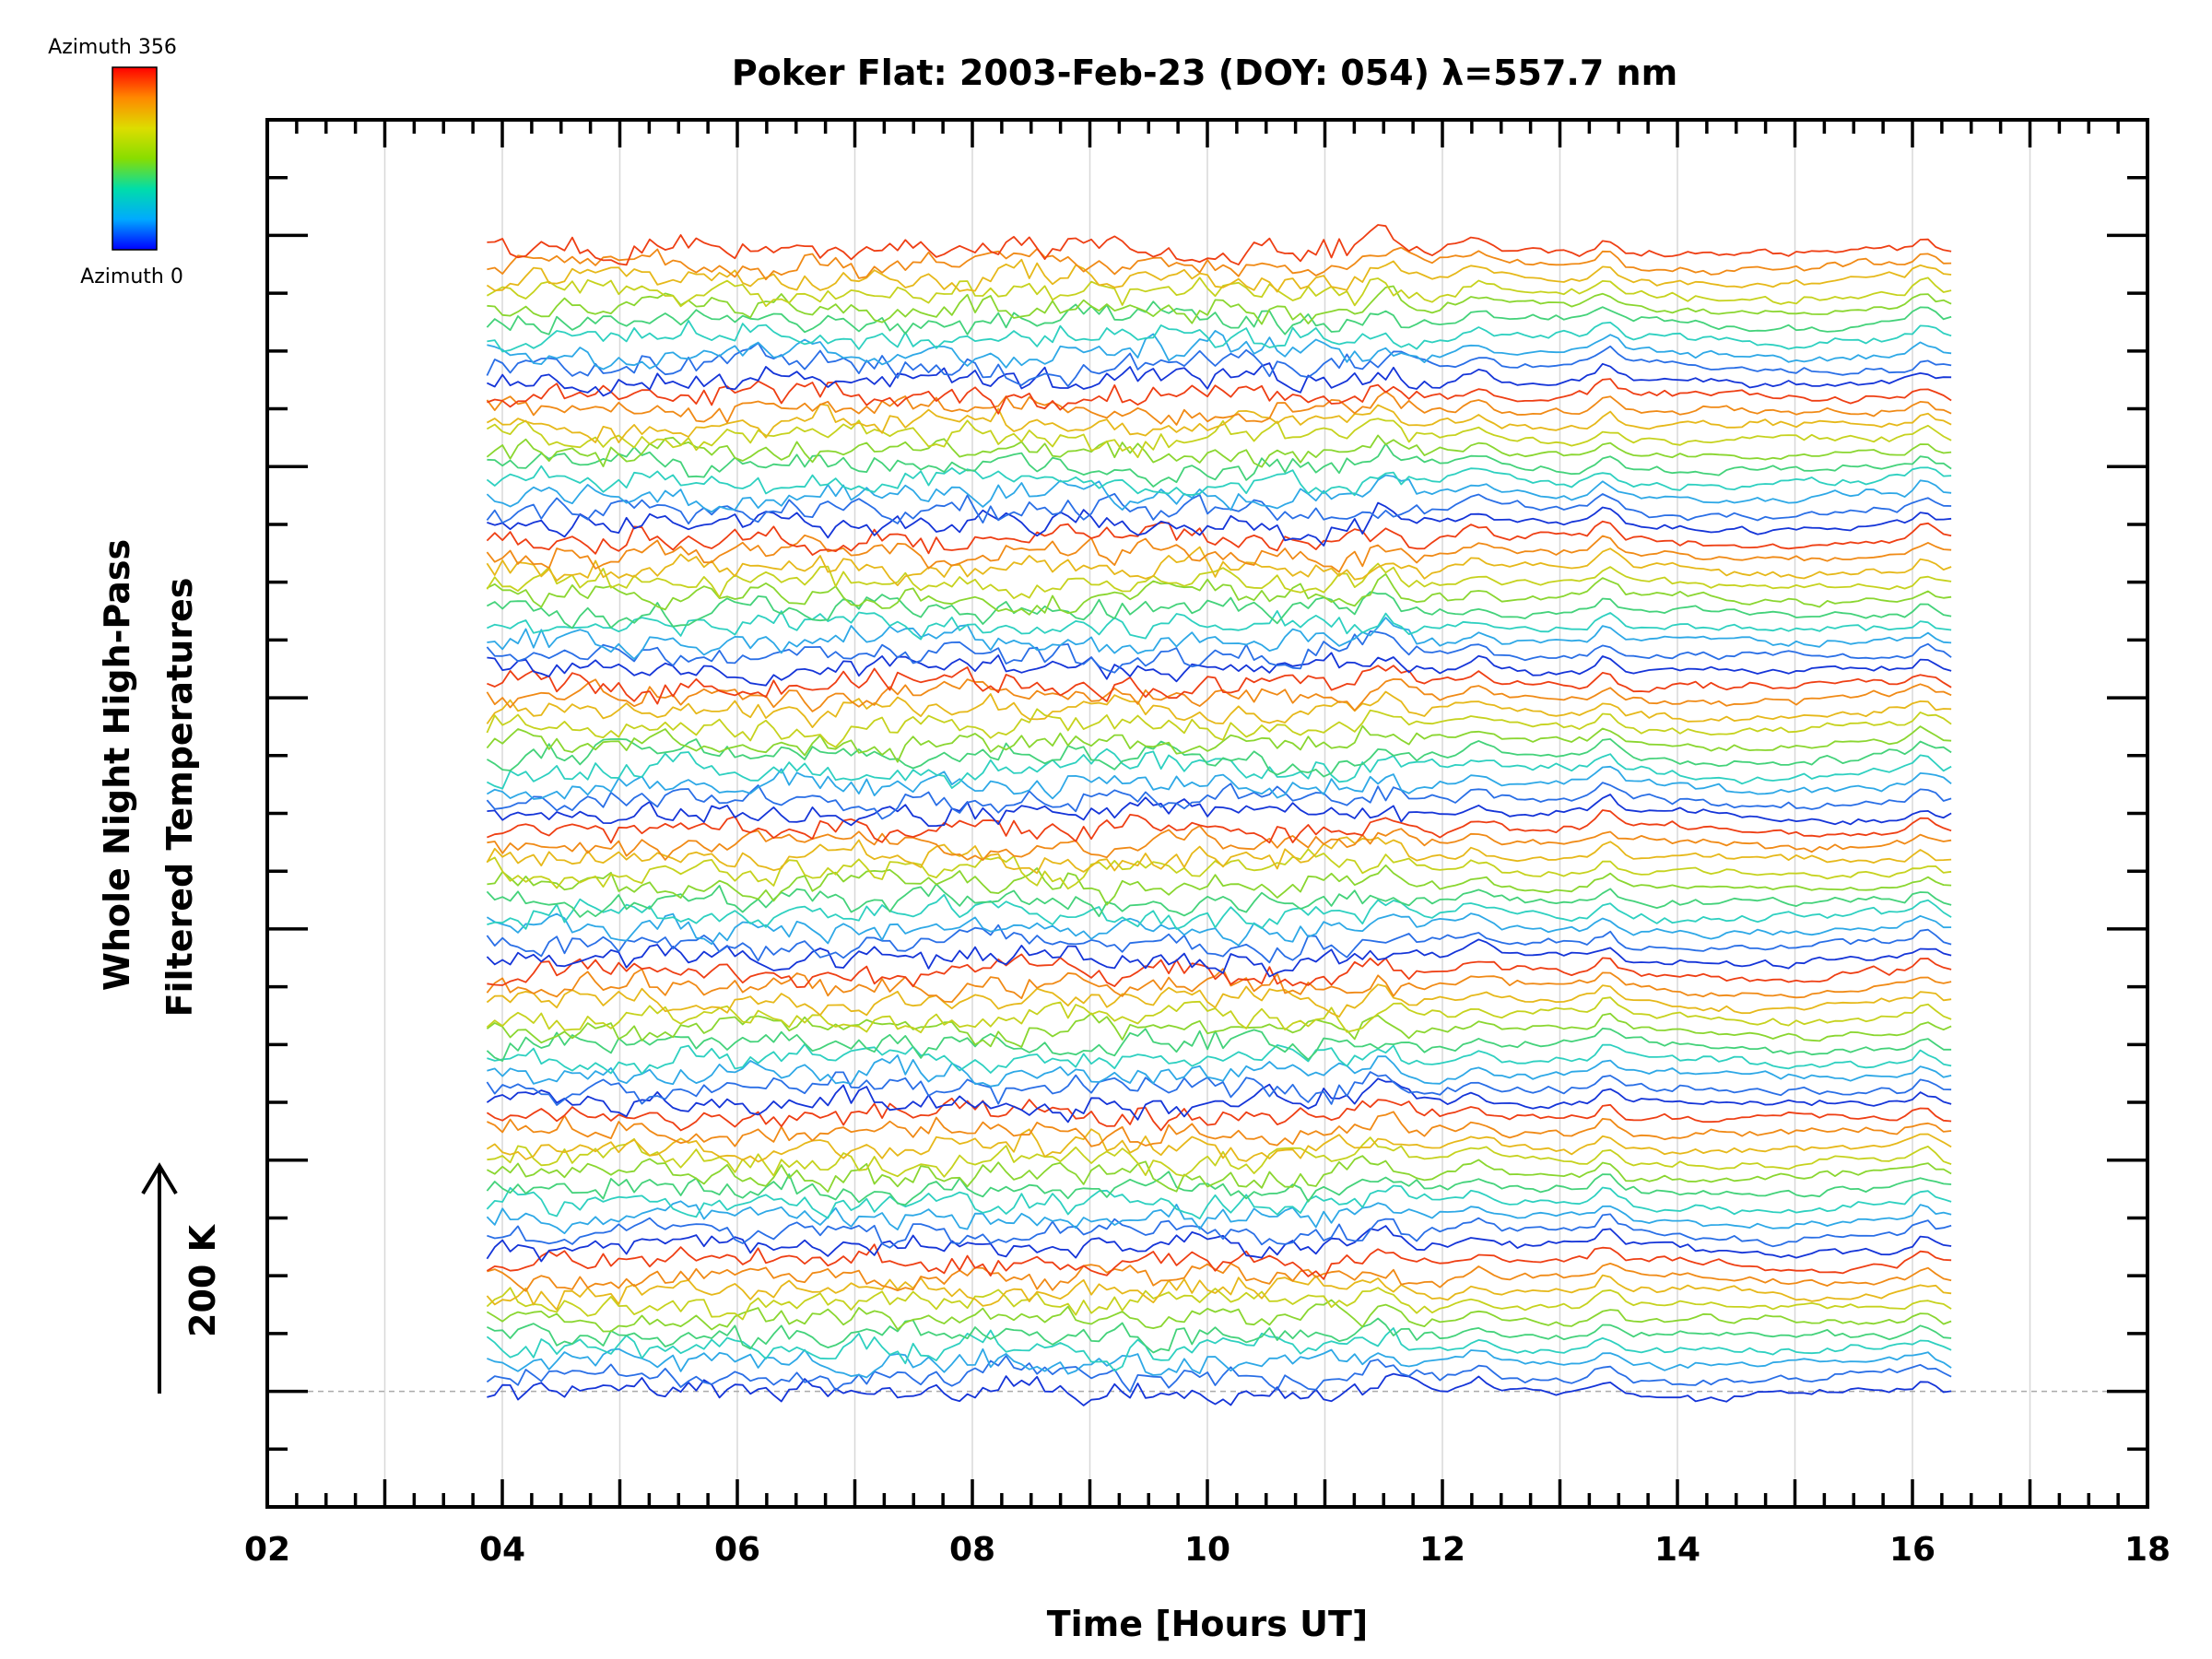 The height and width of the screenshot is (1659, 2212). Describe the element at coordinates (267, 1550) in the screenshot. I see `x-tick-label: 02` at that location.